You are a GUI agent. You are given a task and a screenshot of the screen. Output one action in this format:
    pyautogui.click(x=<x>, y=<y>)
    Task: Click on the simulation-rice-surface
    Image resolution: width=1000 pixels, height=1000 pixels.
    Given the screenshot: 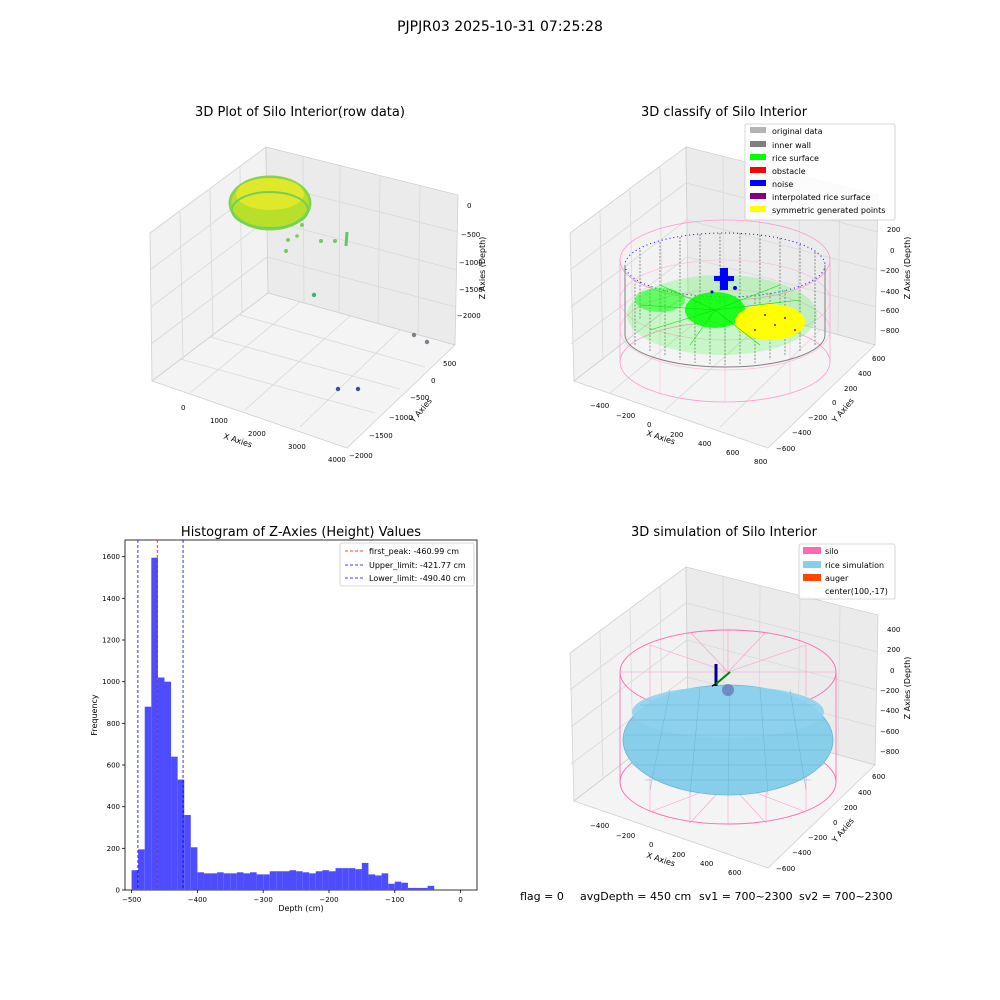 What is the action you would take?
    pyautogui.click(x=728, y=740)
    